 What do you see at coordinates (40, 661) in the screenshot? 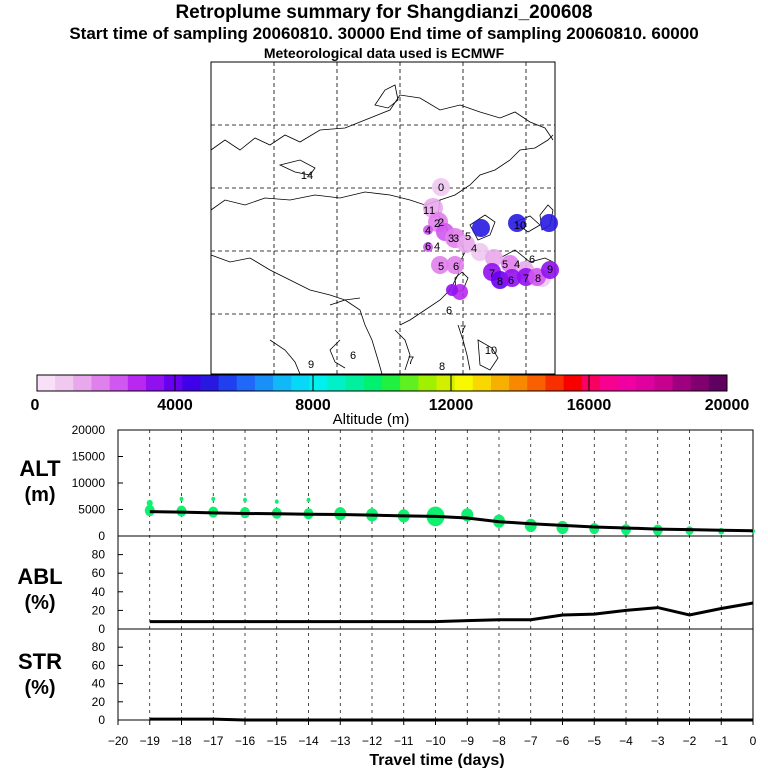
I see `str-axis-label: STR` at bounding box center [40, 661].